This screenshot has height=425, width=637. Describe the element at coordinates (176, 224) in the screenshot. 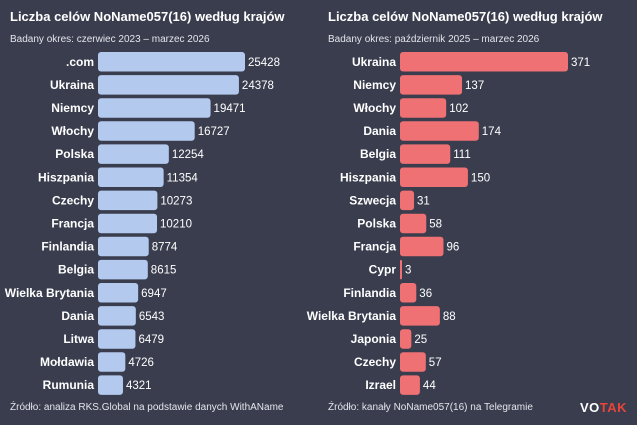

I see `value-label: 10210` at that location.